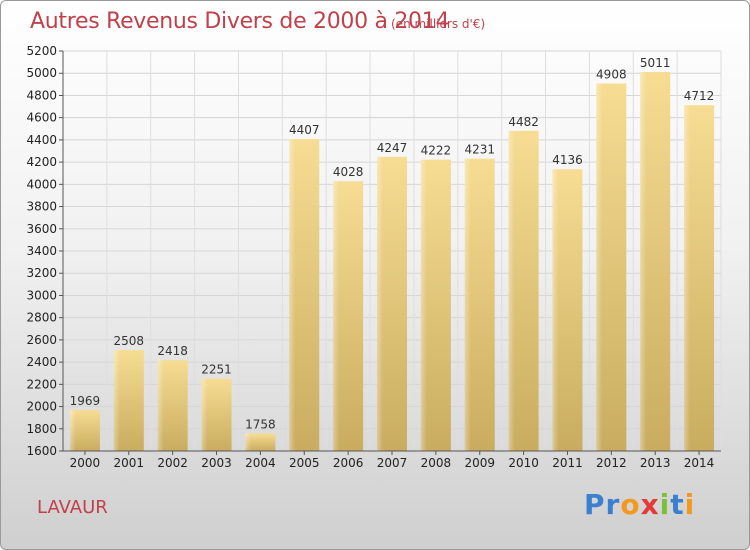  I want to click on location-label: LAVAUR, so click(72, 507).